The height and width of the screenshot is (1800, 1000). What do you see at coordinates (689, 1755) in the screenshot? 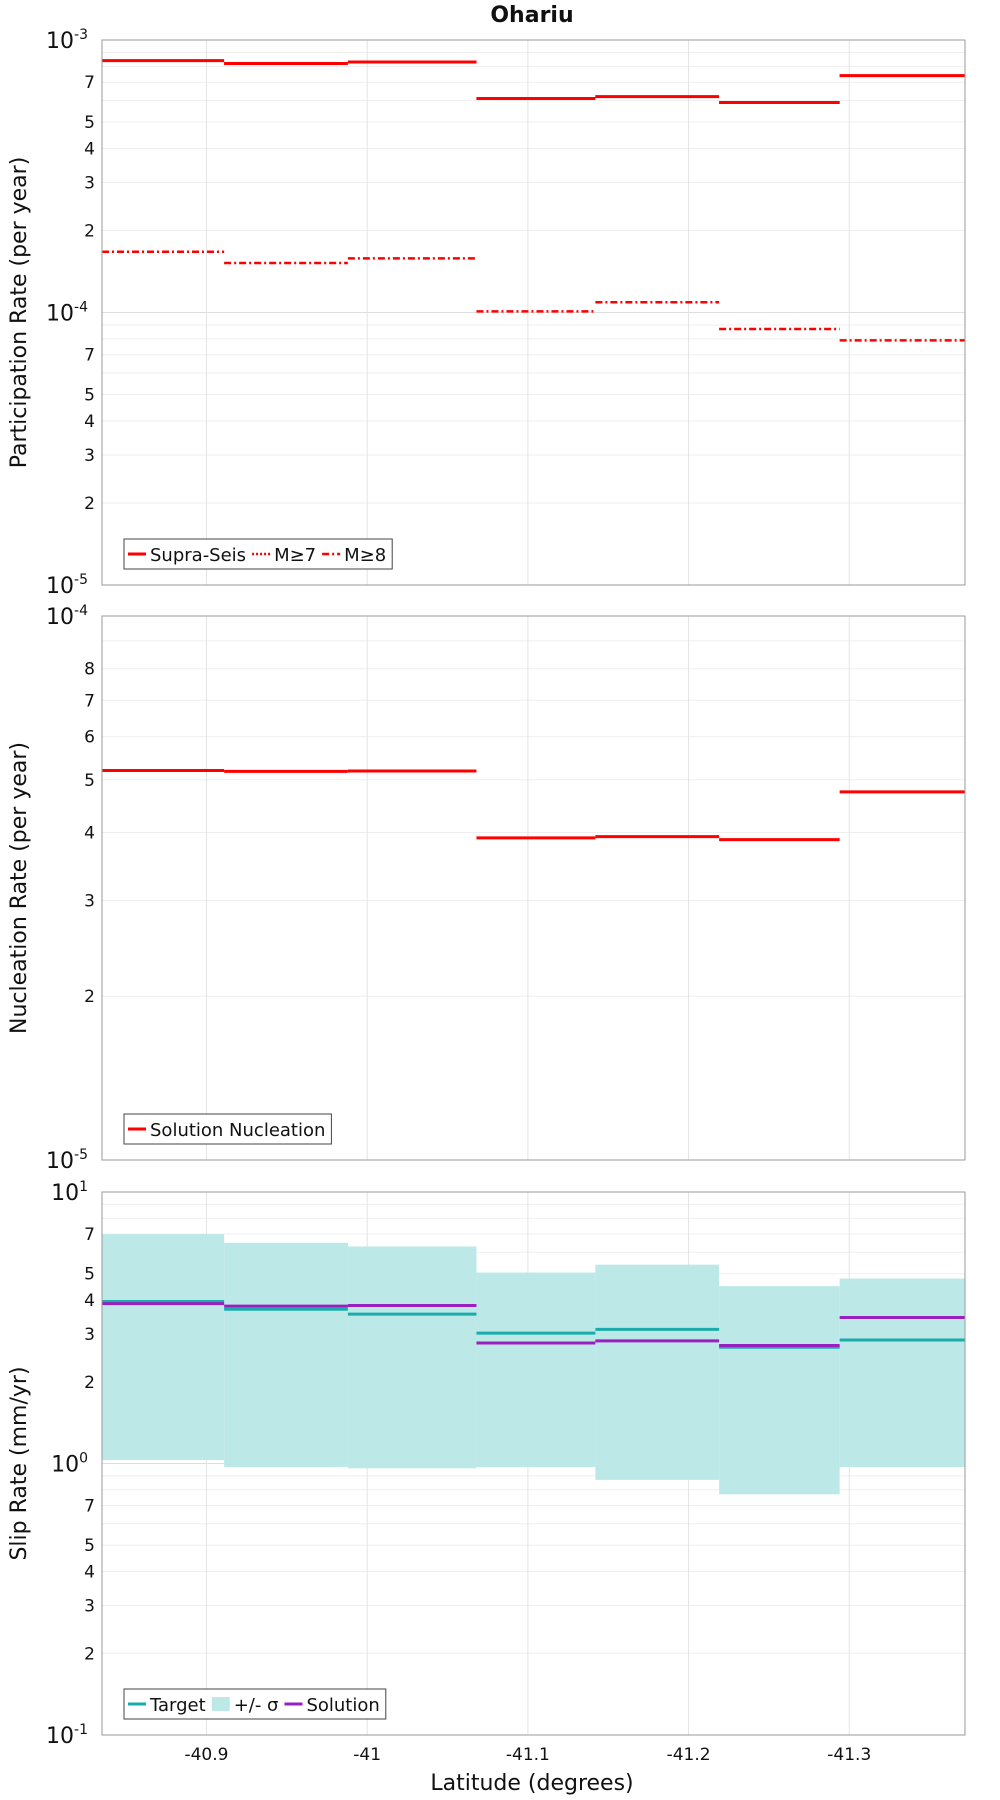
I see `x-tick-label: -41.2` at bounding box center [689, 1755].